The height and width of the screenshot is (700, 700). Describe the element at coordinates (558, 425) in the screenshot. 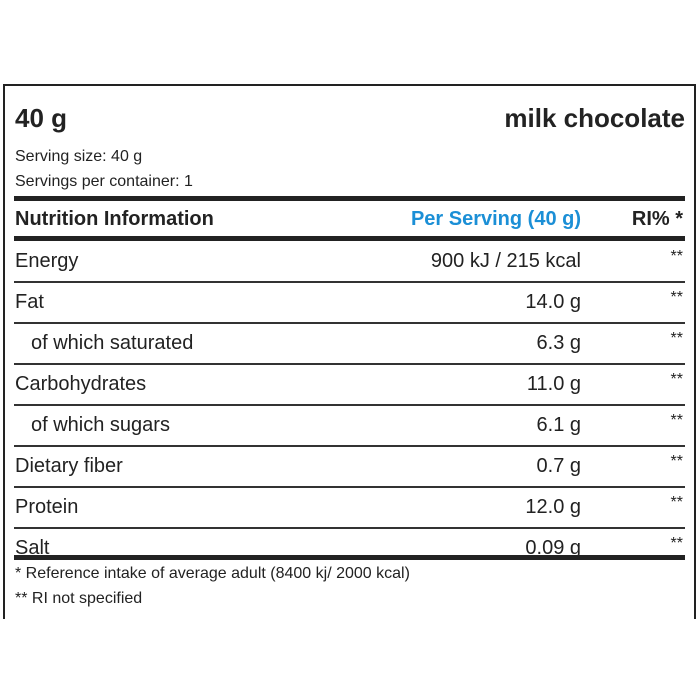

I see `nutrient-value: 6.1 g` at that location.